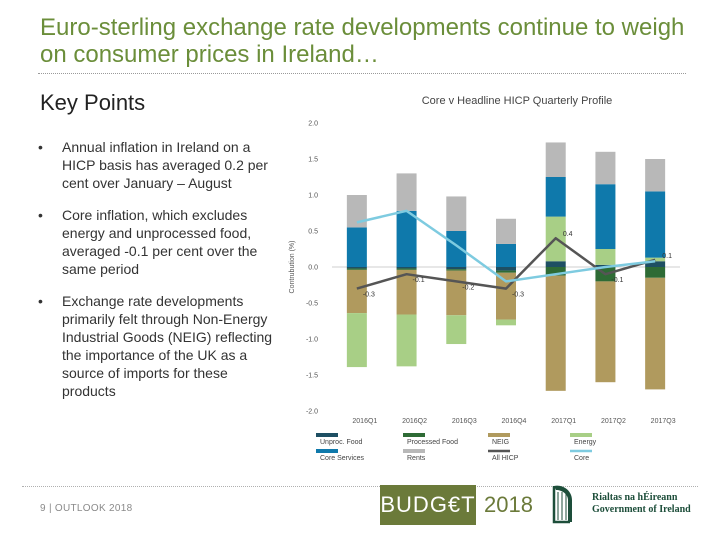  What do you see at coordinates (313, 268) in the screenshot?
I see `y-tick-label: 0.0` at bounding box center [313, 268].